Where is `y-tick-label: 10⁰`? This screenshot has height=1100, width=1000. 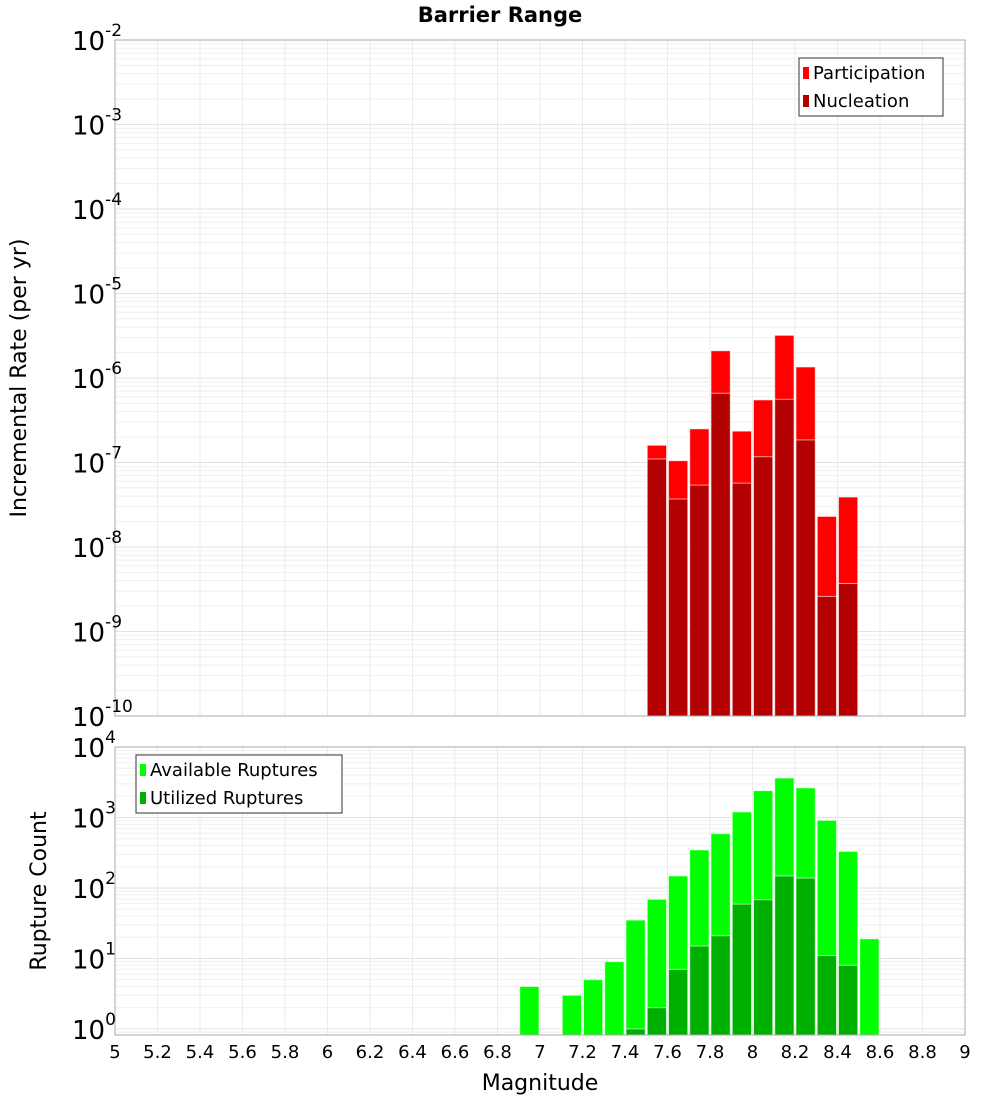 y-tick-label: 10⁰ is located at coordinates (94, 1028).